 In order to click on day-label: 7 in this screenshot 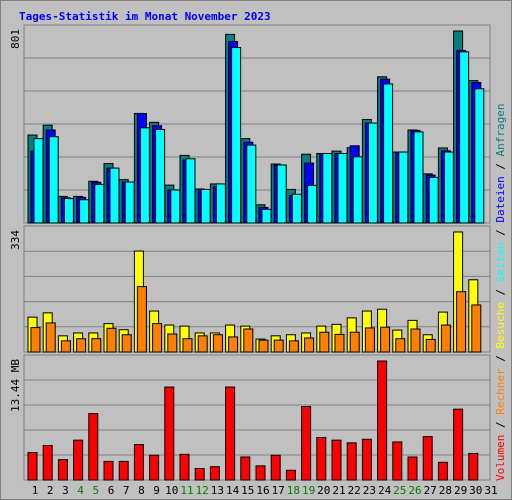, I will do `click(126, 490)`.